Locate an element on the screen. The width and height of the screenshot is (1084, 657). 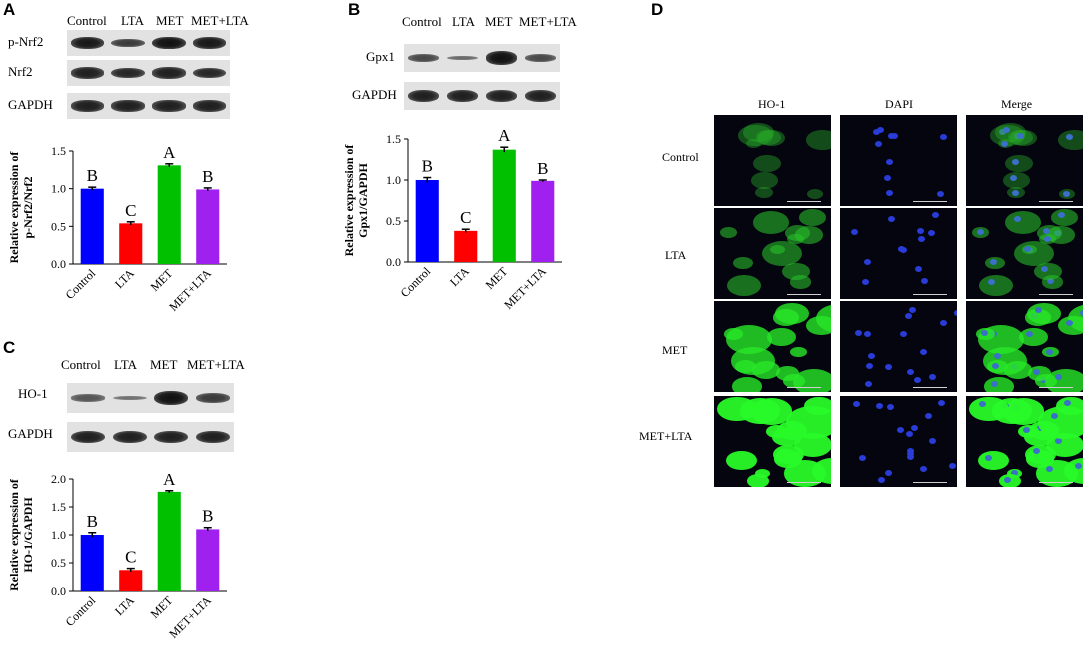
lane-label: MET is located at coordinates (164, 364).